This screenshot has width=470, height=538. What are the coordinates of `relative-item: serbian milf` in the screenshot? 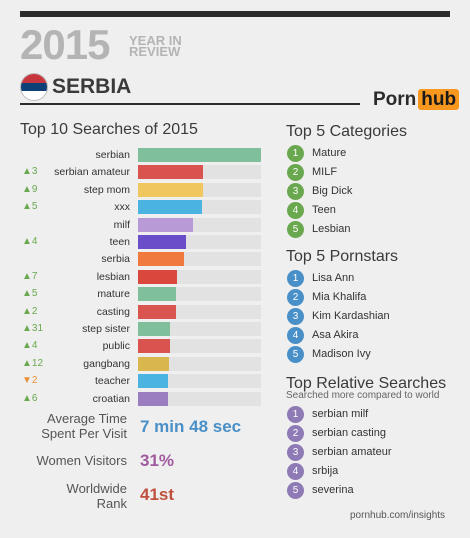 It's located at (340, 414).